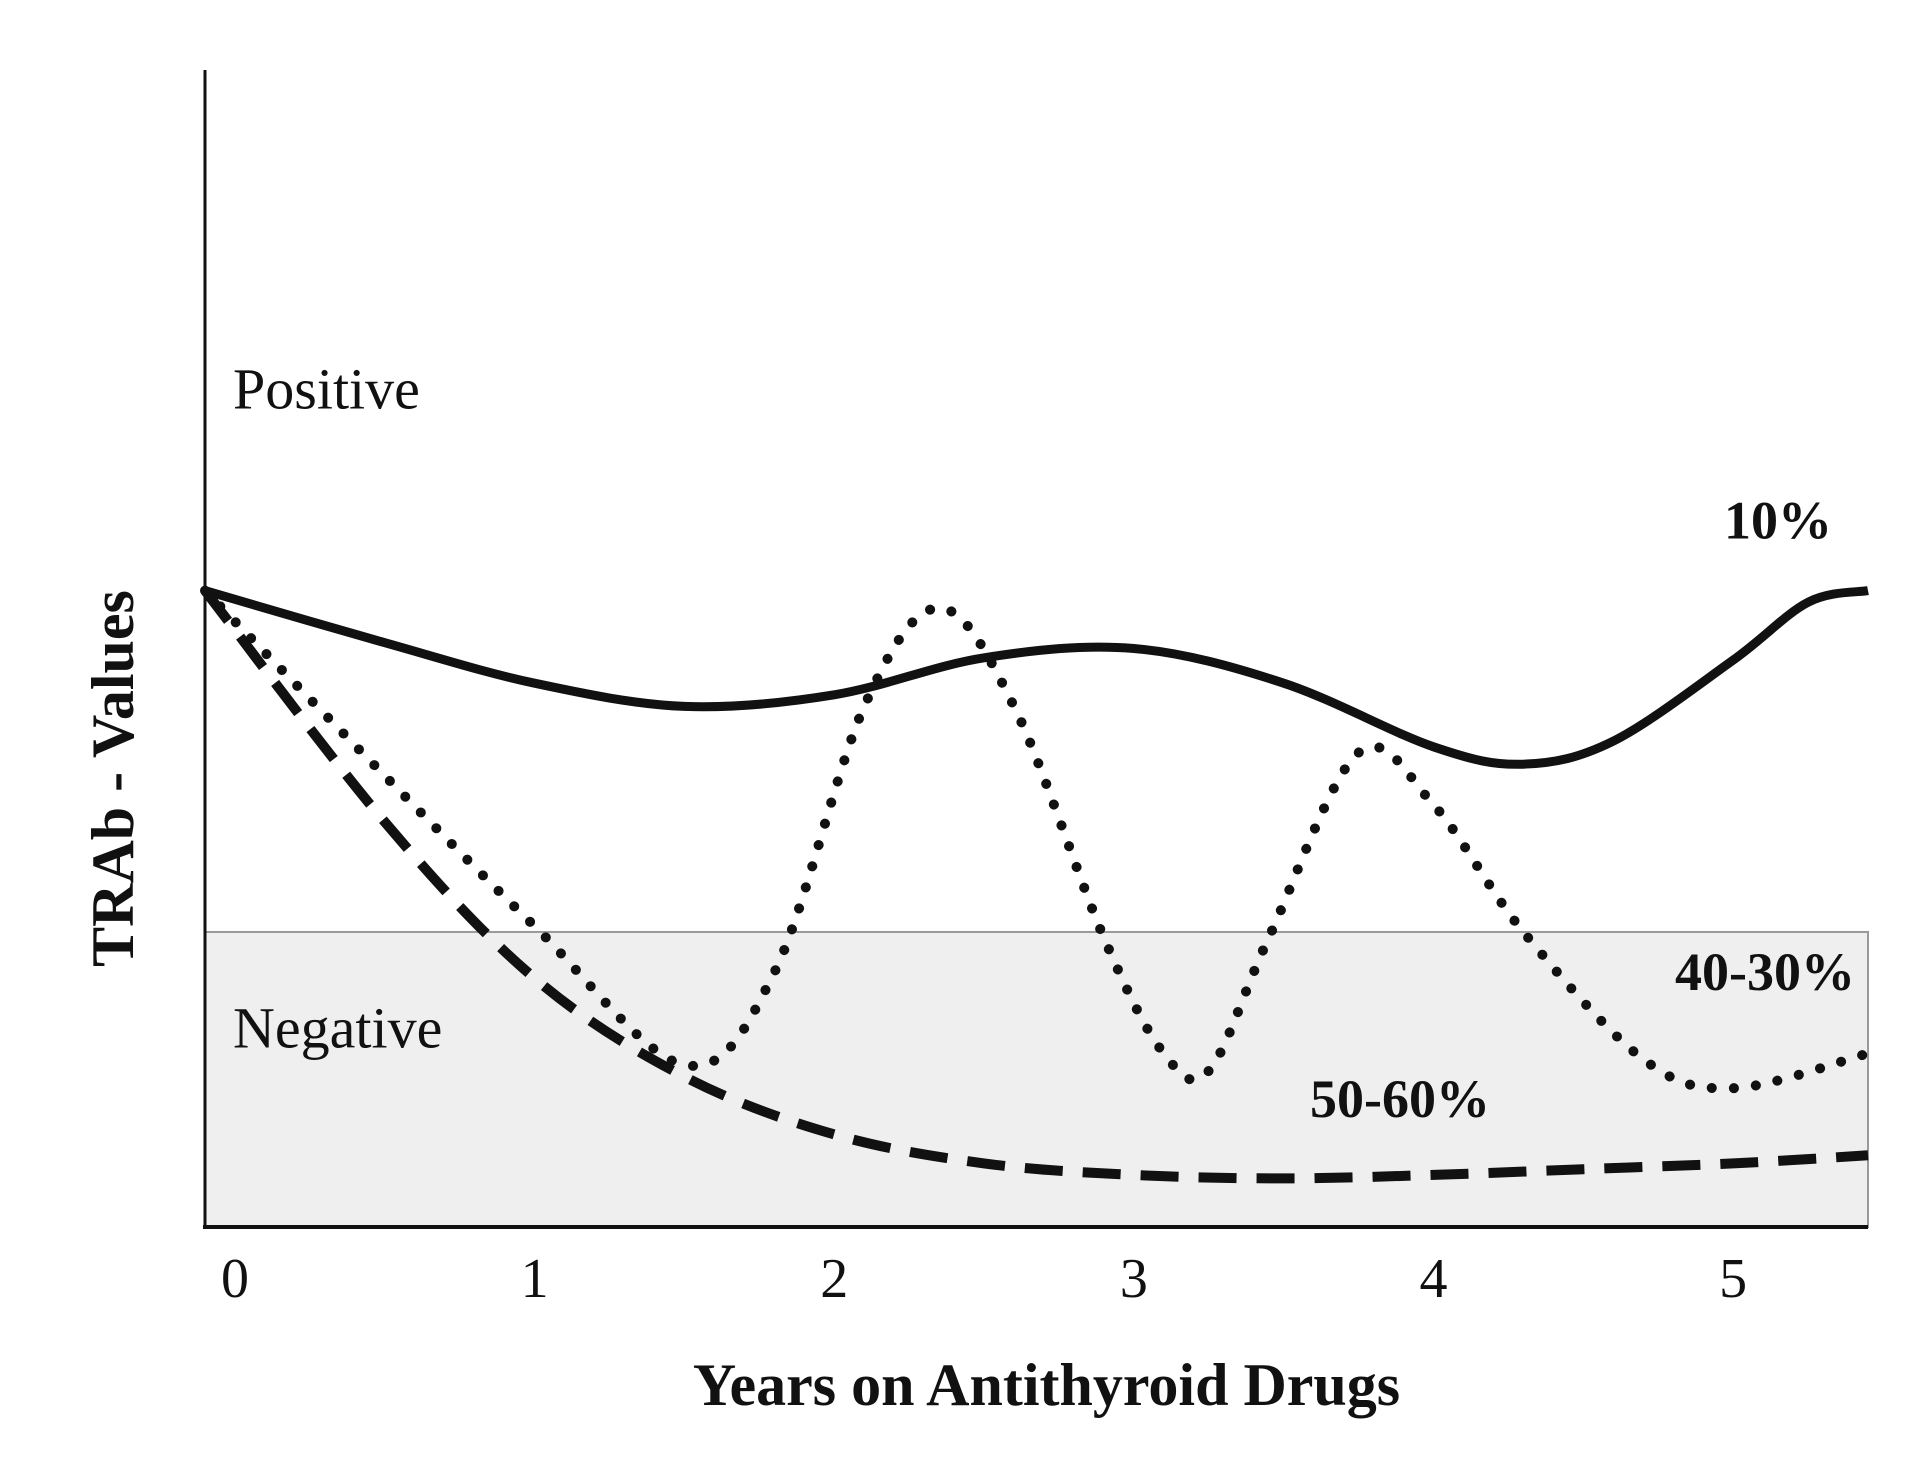 Image resolution: width=1909 pixels, height=1473 pixels. What do you see at coordinates (1134, 1279) in the screenshot?
I see `x-tick-label: 3` at bounding box center [1134, 1279].